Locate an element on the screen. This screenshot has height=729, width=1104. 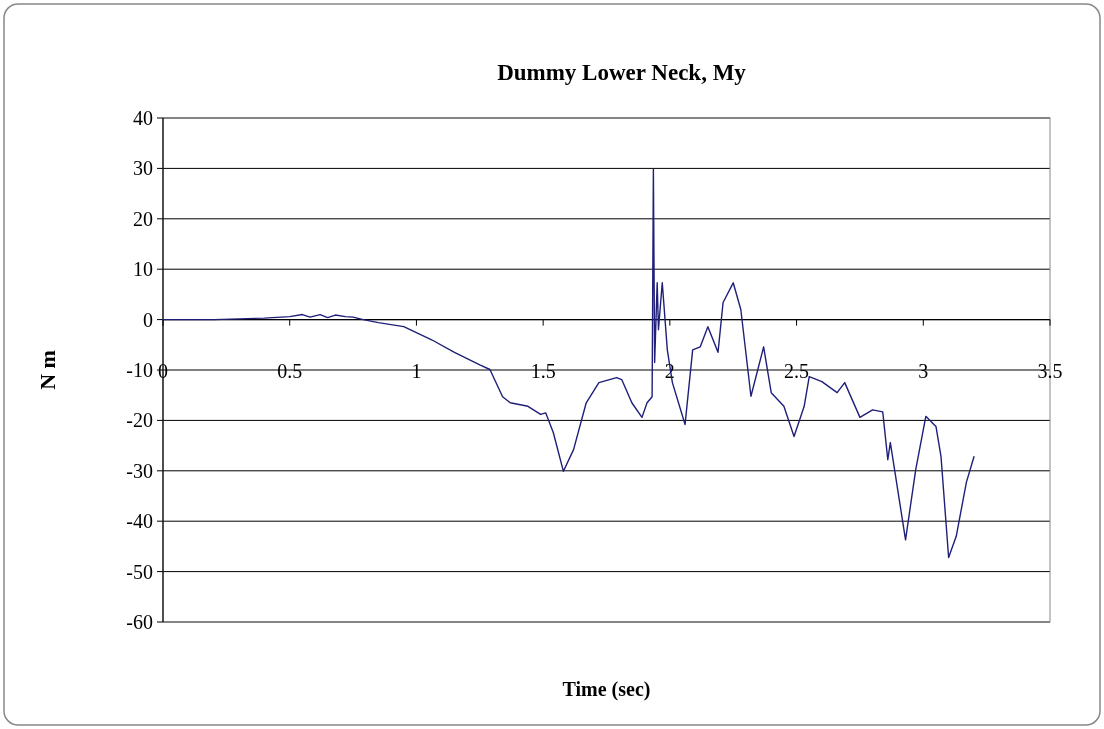
y-tick-label: 30 is located at coordinates (143, 168).